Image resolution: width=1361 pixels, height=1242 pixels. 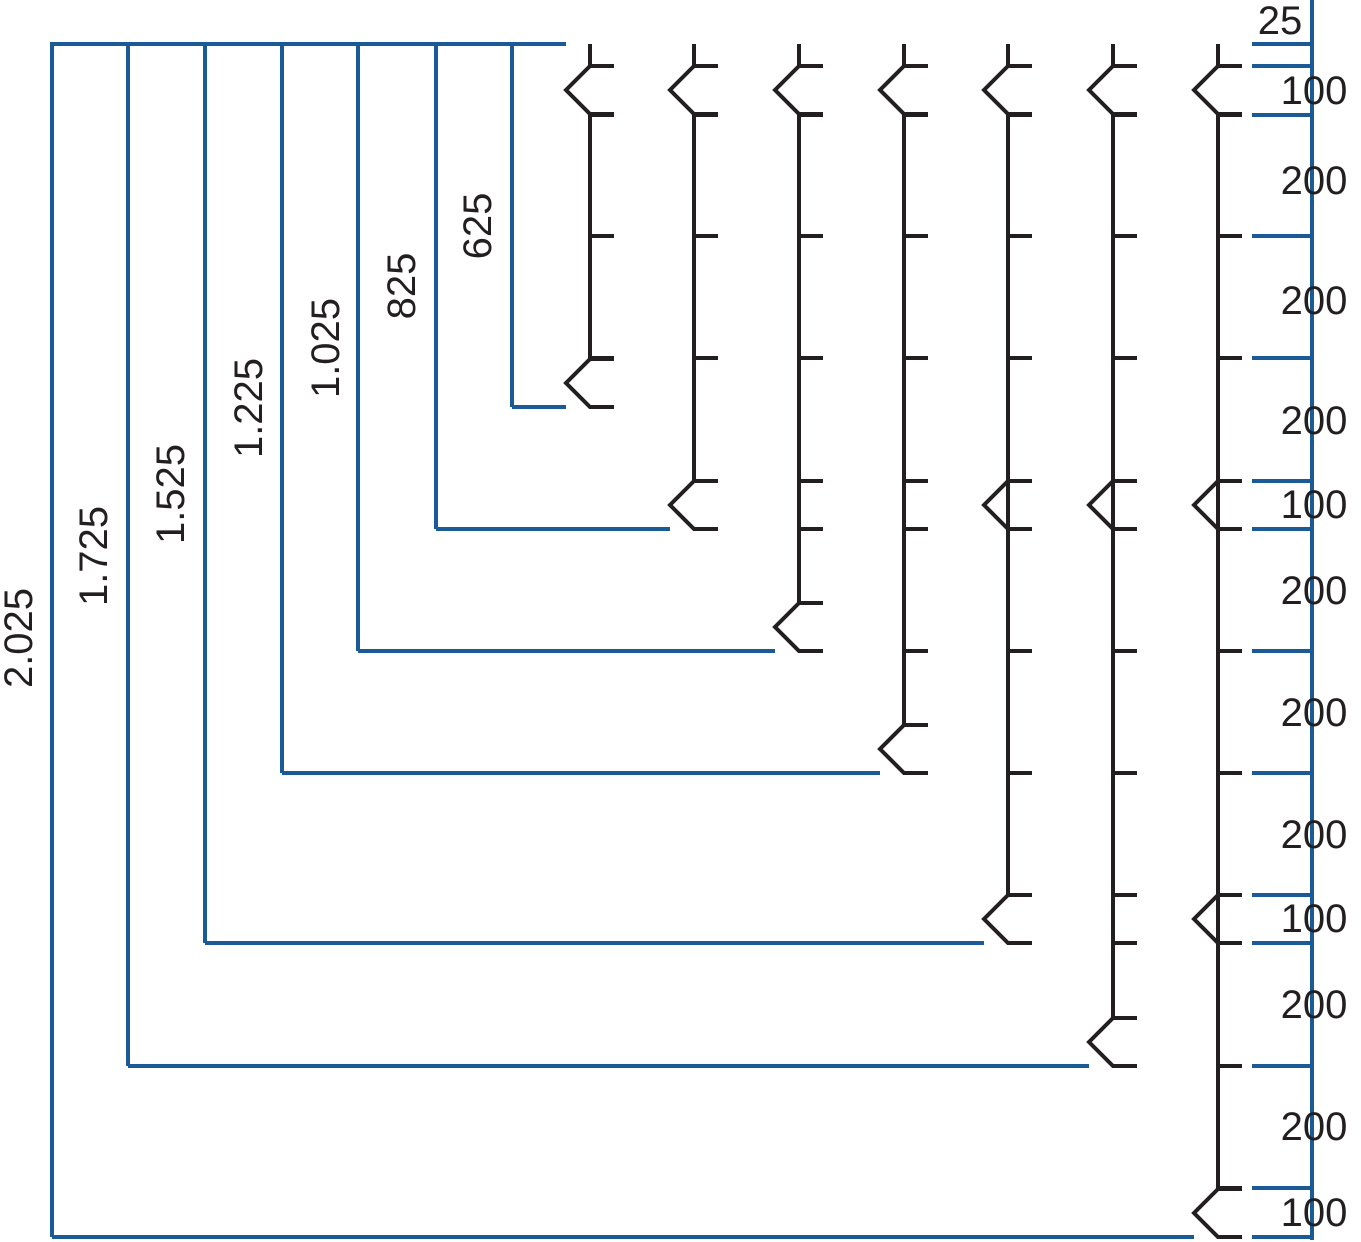 What do you see at coordinates (249, 408) in the screenshot?
I see `overall-length-label: 1.225` at bounding box center [249, 408].